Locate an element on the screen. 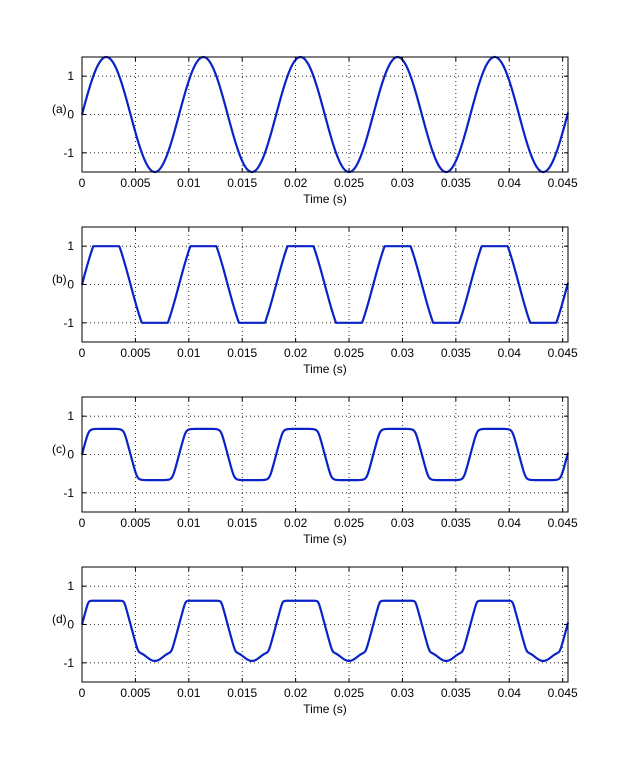  panel-label: (c) is located at coordinates (59, 449).